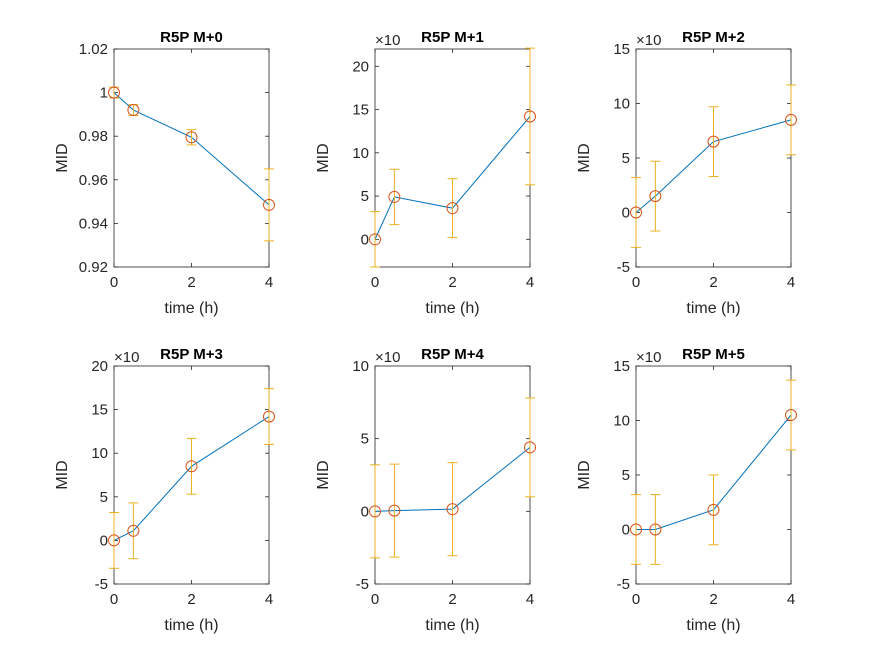  I want to click on subplot-title: R5P M+0, so click(191, 37).